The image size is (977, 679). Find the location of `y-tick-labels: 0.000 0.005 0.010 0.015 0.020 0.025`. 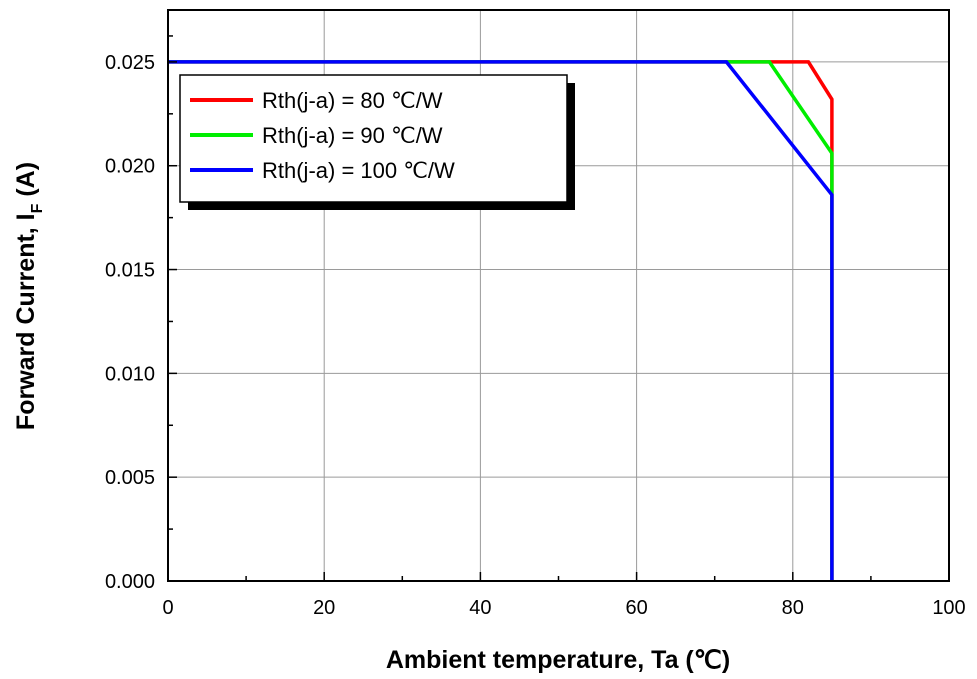

y-tick-labels: 0.000 0.005 0.010 0.015 0.020 0.025 is located at coordinates (130, 322).